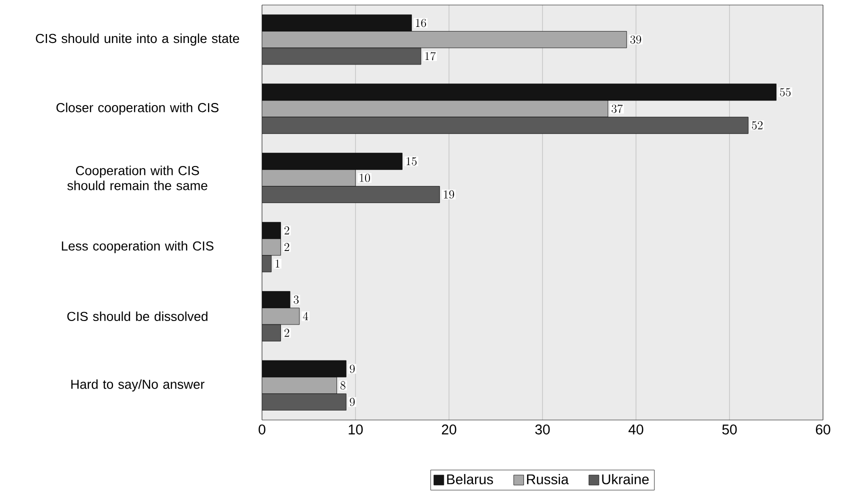  What do you see at coordinates (278, 264) in the screenshot?
I see `data-label: 1` at bounding box center [278, 264].